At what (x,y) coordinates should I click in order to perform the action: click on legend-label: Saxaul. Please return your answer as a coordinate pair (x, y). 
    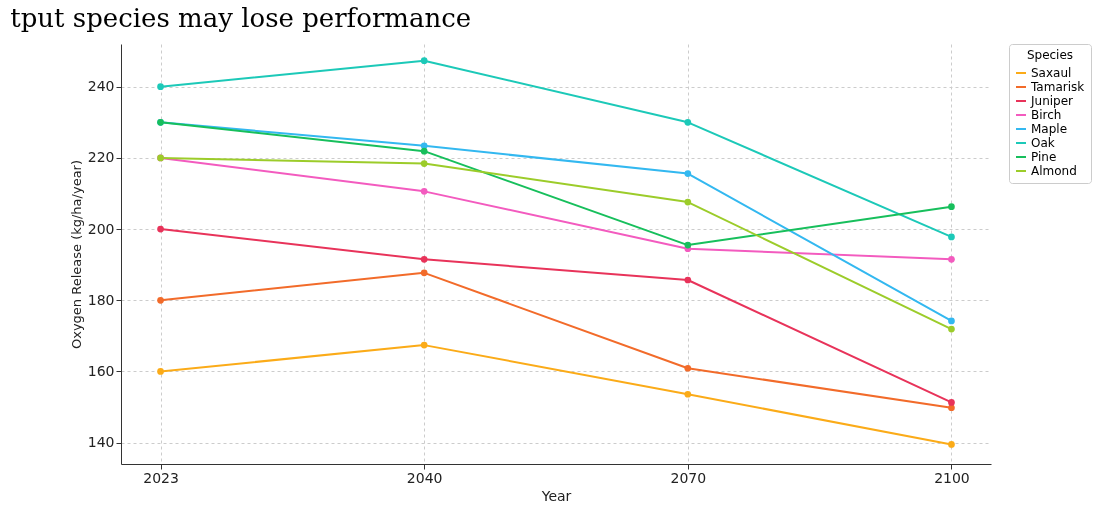
    Looking at the image, I should click on (1051, 73).